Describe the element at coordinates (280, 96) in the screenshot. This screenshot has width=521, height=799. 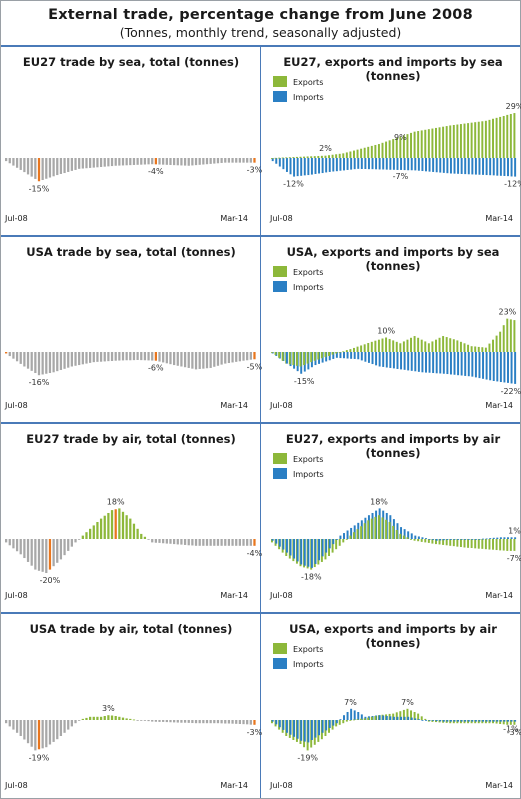
I see `imports-legend-swatch` at that location.